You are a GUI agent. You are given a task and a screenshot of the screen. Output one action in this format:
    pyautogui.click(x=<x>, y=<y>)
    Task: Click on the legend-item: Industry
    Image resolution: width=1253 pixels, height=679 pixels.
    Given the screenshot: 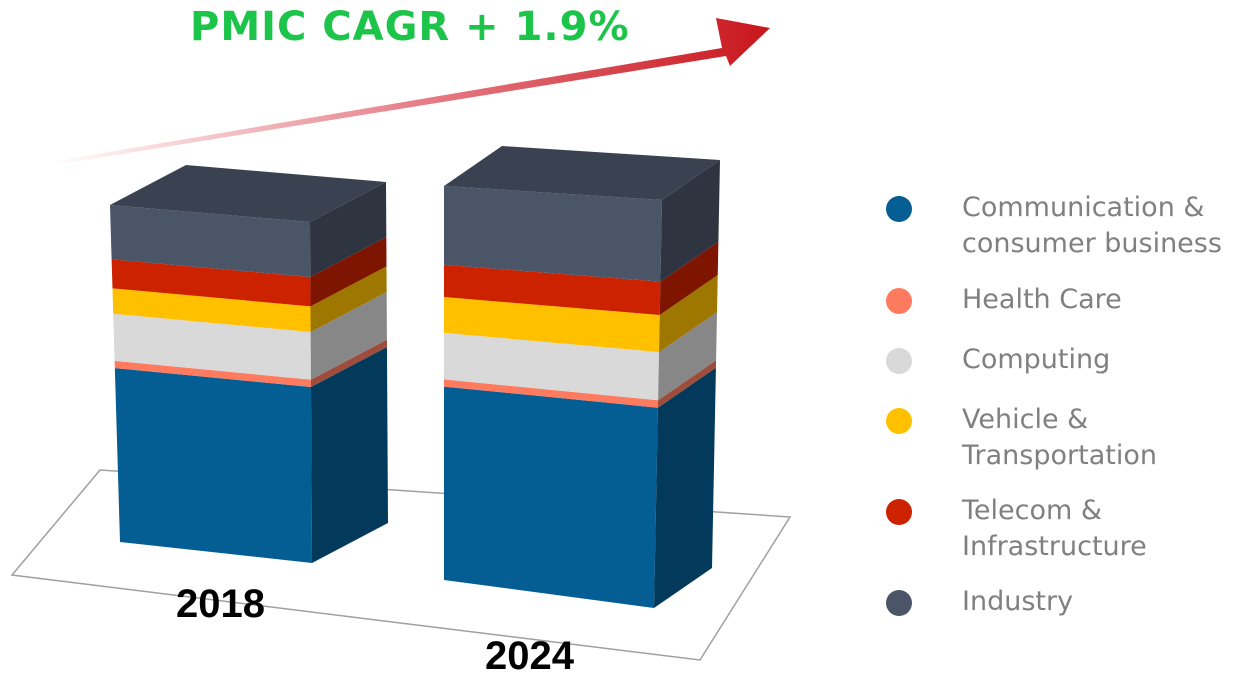 What is the action you would take?
    pyautogui.click(x=1065, y=602)
    